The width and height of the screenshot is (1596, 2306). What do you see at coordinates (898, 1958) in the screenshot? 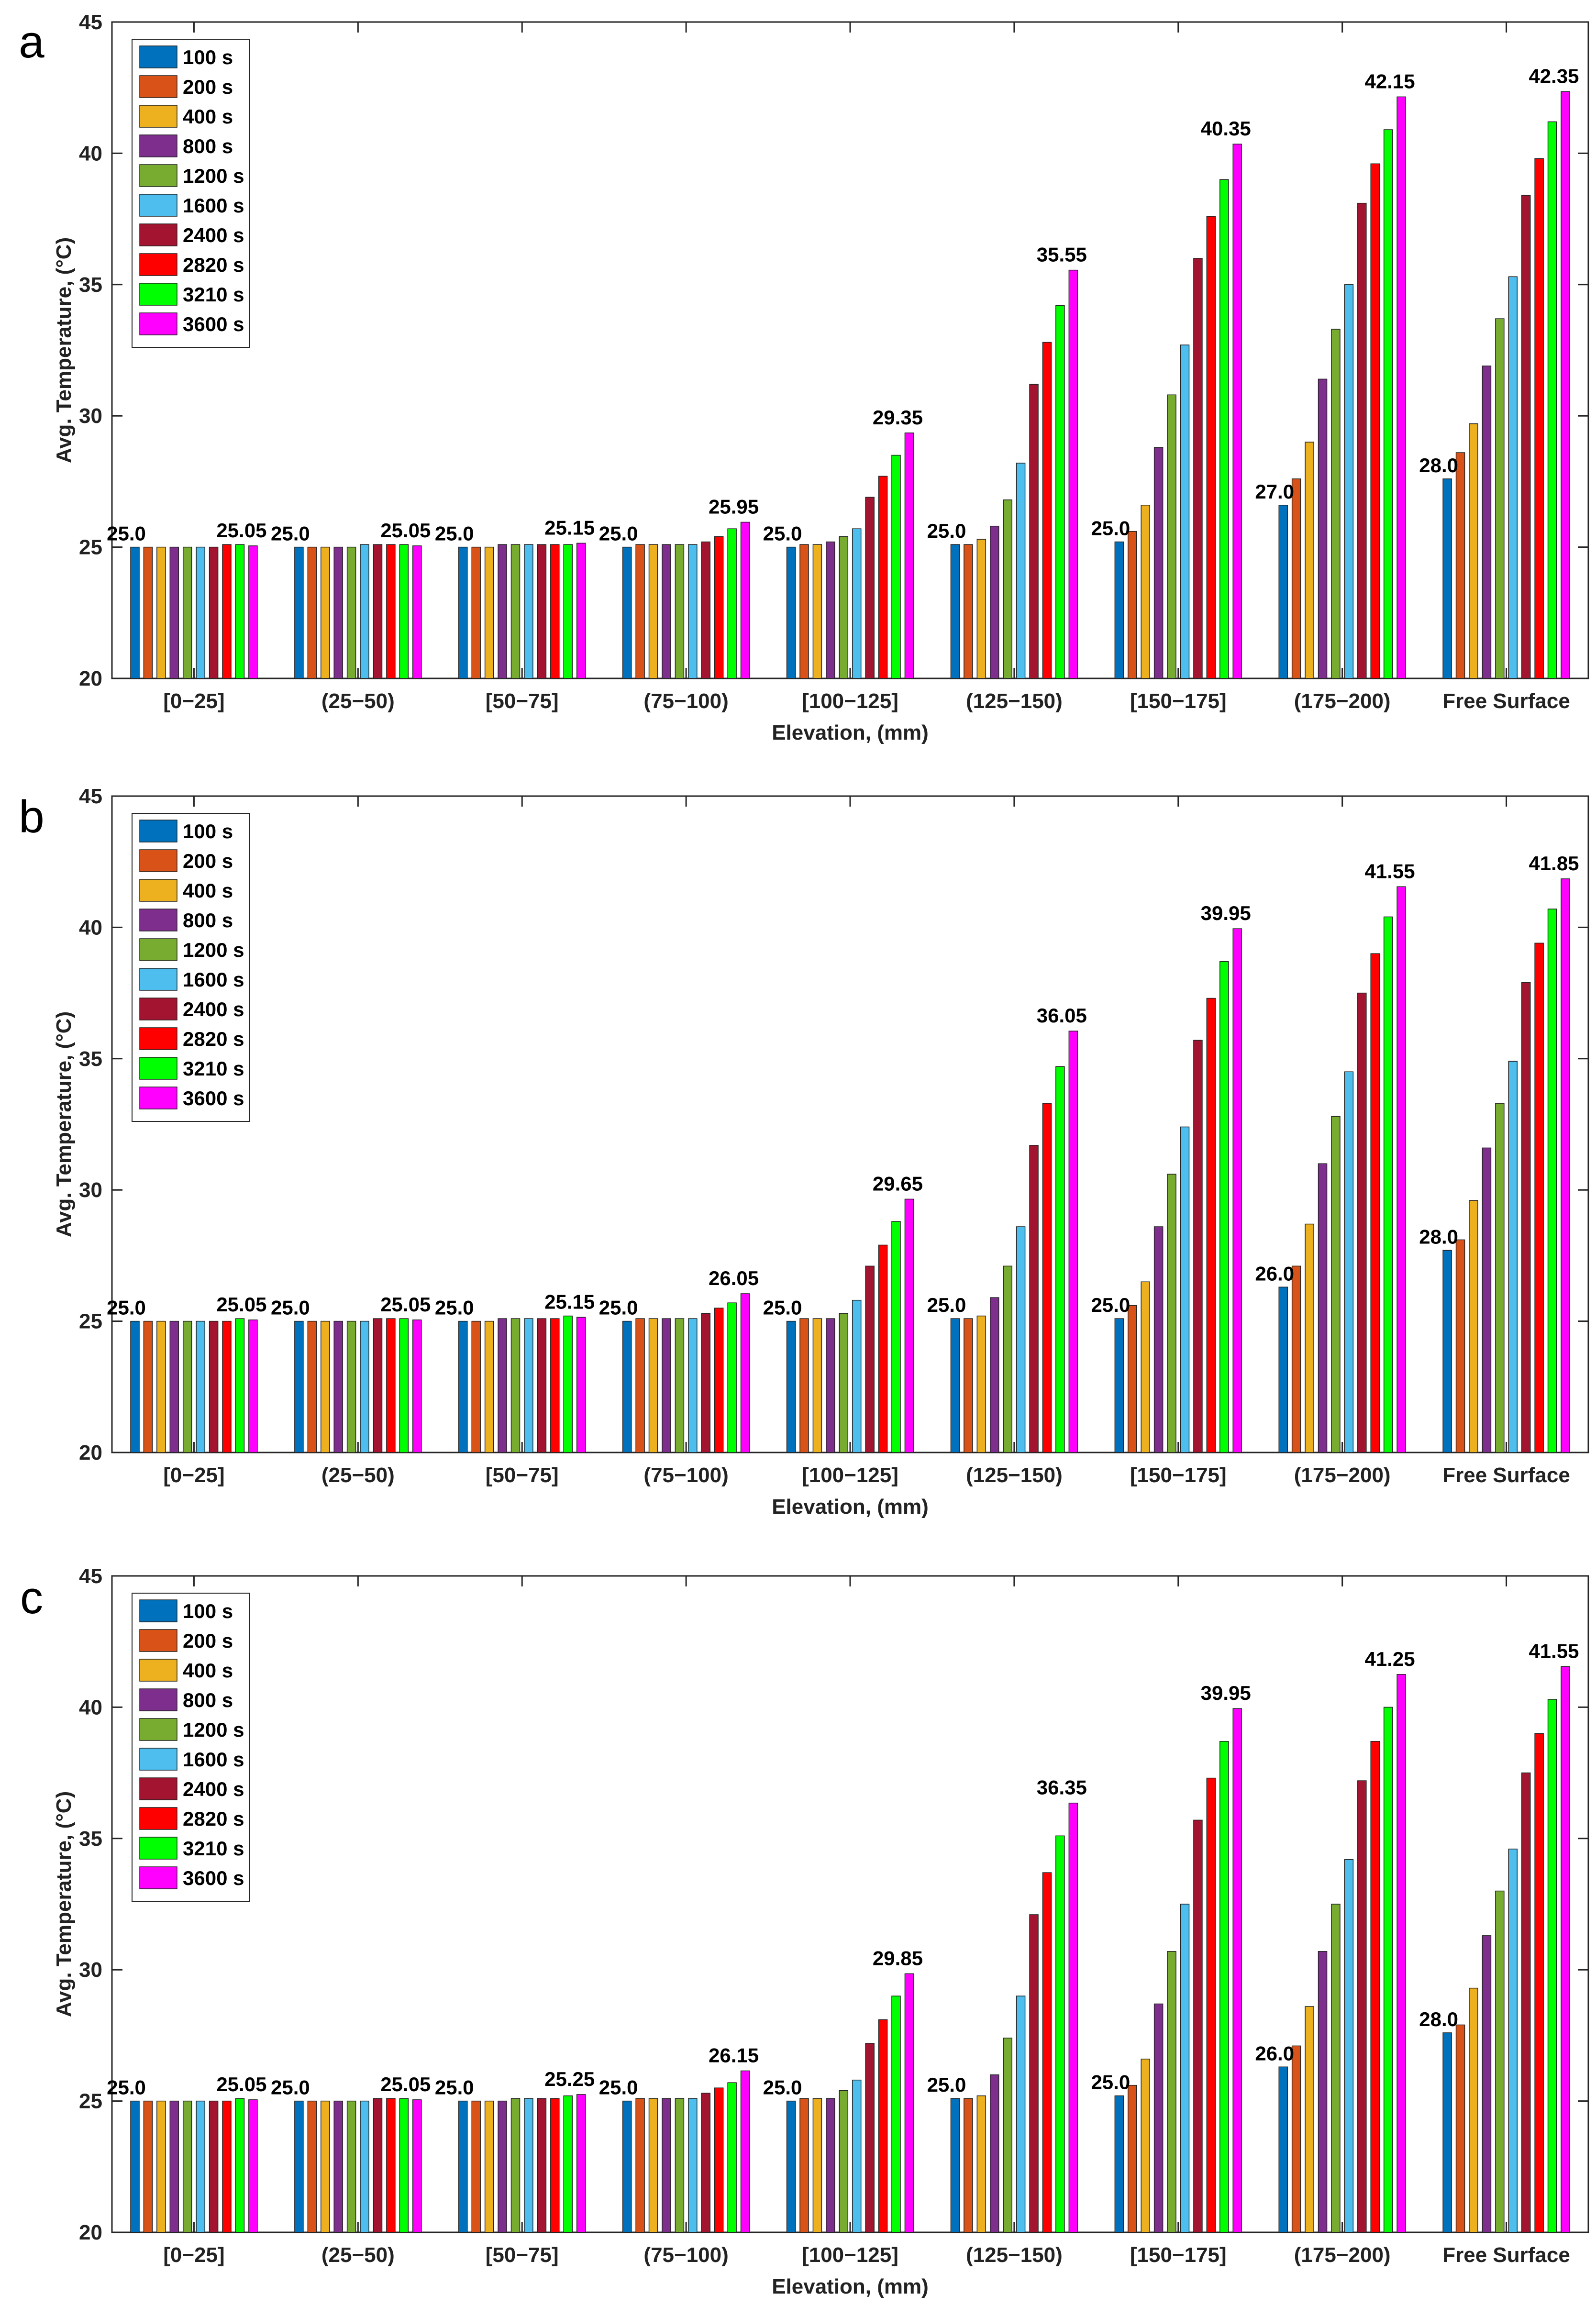
I see `data-label-last: 29.85` at bounding box center [898, 1958].